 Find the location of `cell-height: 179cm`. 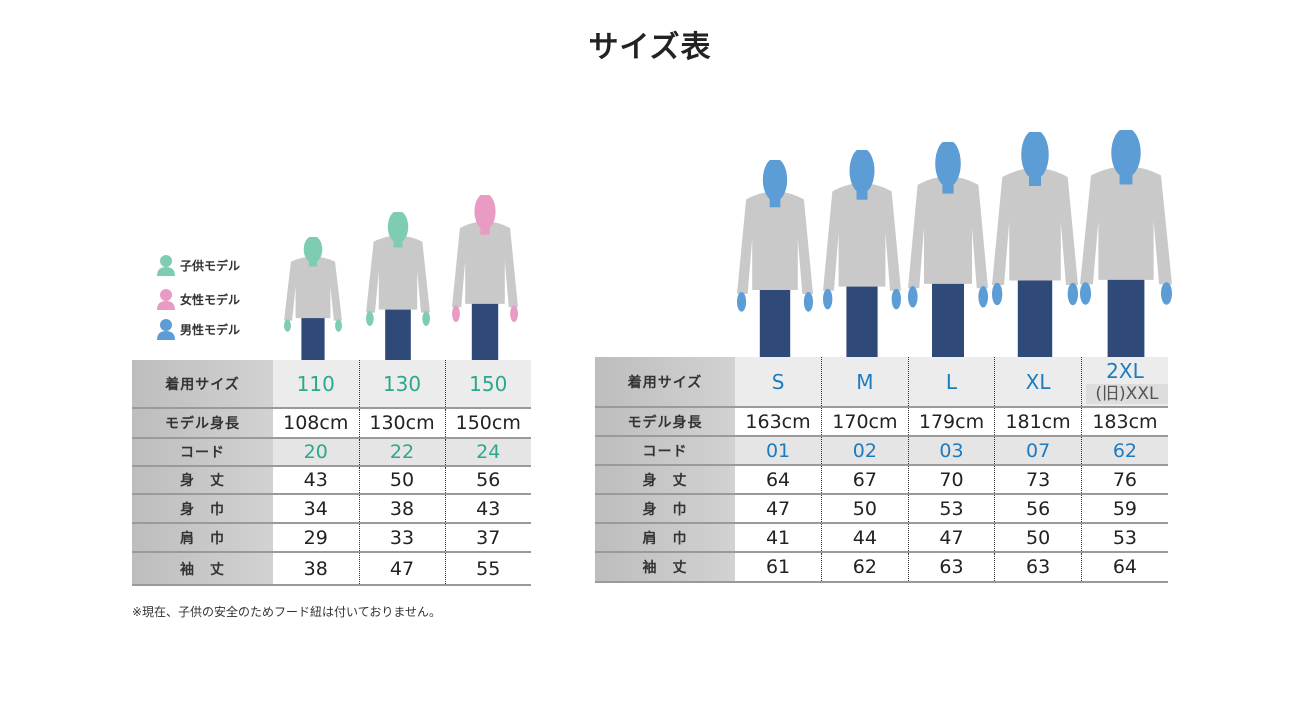

cell-height: 179cm is located at coordinates (952, 422).